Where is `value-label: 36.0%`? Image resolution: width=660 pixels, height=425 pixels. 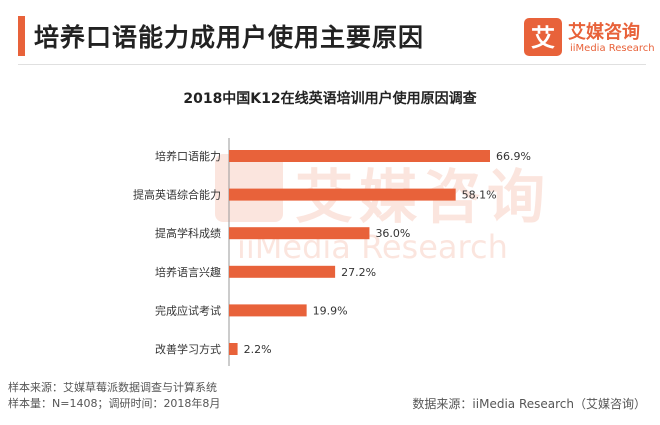
value-label: 36.0% is located at coordinates (392, 233).